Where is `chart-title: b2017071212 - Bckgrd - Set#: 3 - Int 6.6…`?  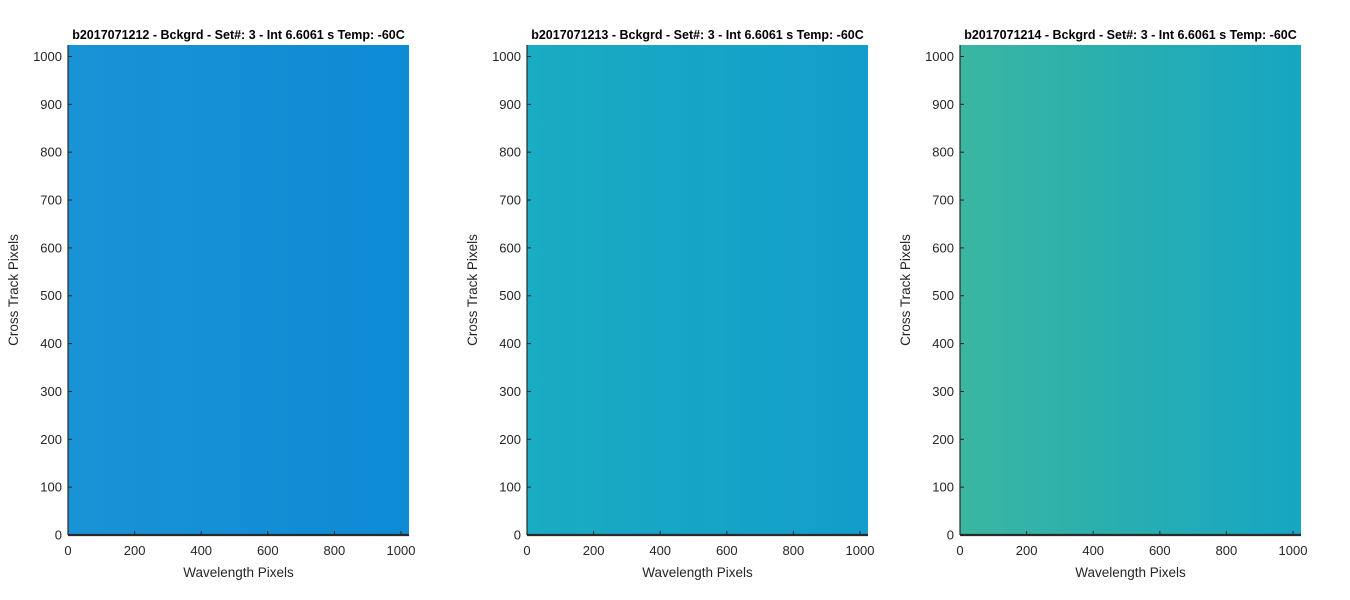 chart-title: b2017071212 - Bckgrd - Set#: 3 - Int 6.6… is located at coordinates (238, 35).